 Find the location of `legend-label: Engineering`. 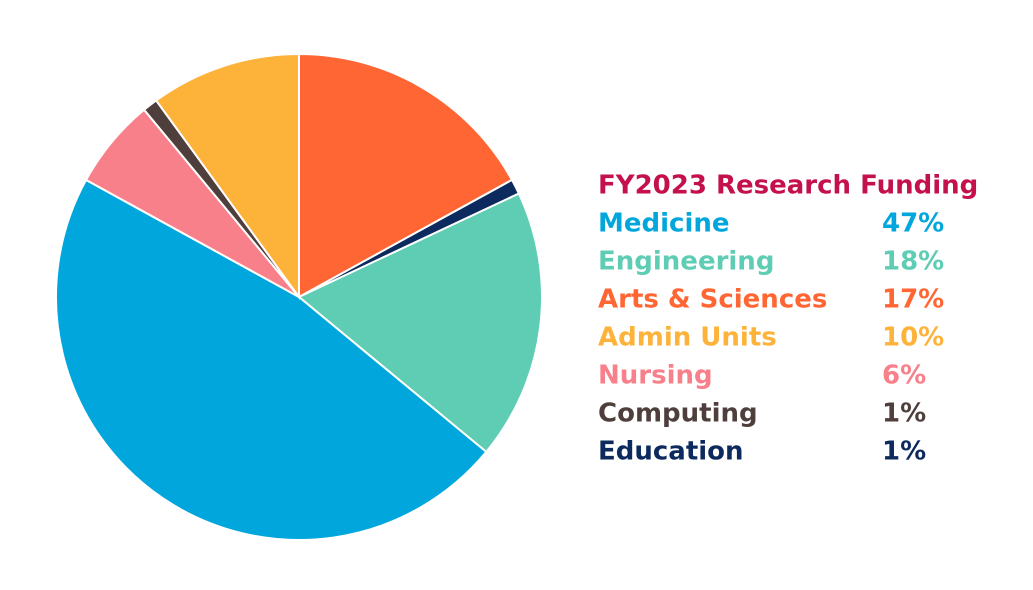

legend-label: Engineering is located at coordinates (686, 262).